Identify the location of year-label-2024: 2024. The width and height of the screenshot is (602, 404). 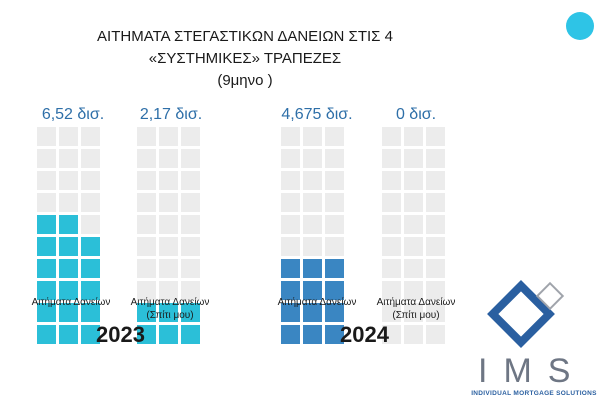
(364, 334).